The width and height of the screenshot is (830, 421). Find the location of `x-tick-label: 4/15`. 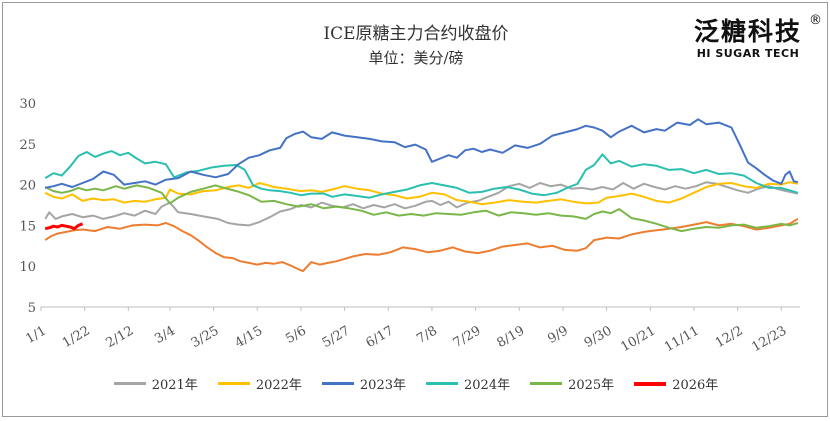

x-tick-label: 4/15 is located at coordinates (248, 337).